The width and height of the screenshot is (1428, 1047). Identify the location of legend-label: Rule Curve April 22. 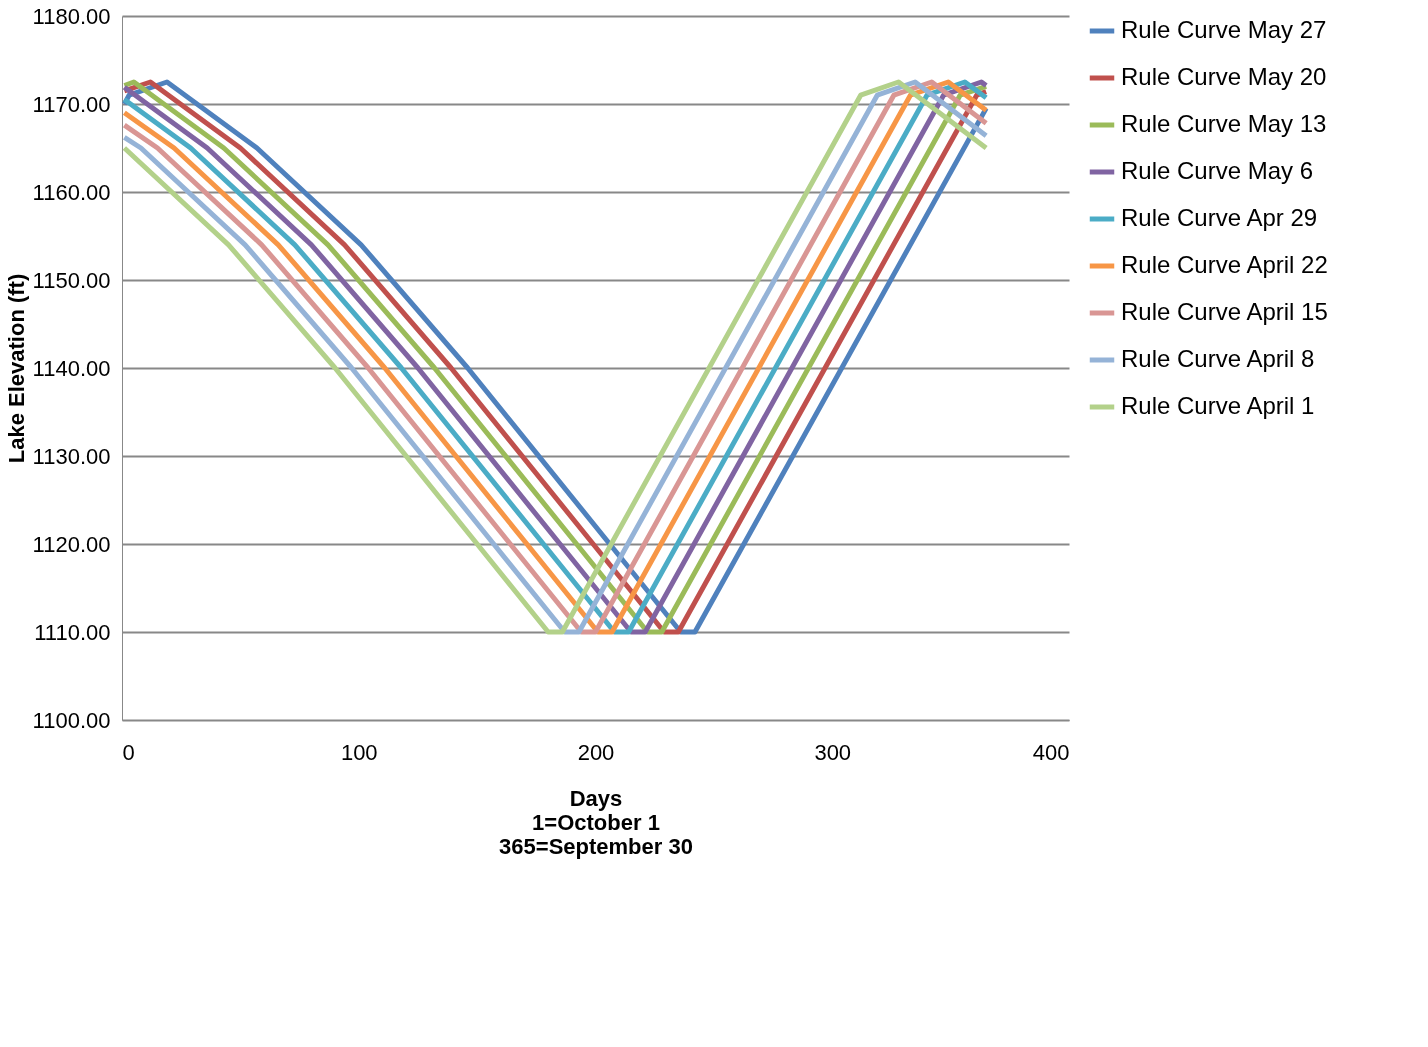
(1224, 264).